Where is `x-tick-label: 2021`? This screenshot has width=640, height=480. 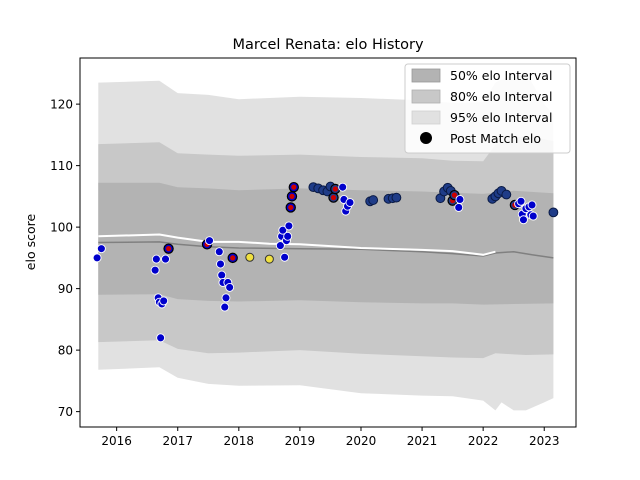
x-tick-label: 2021 is located at coordinates (422, 441).